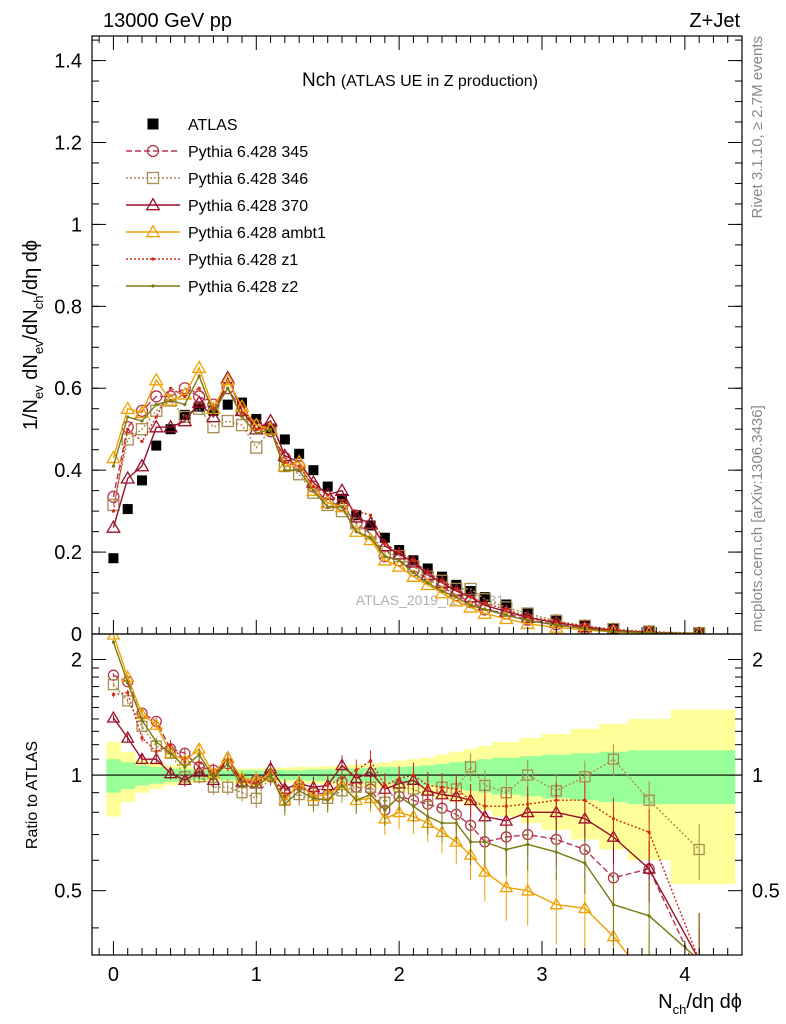 The width and height of the screenshot is (786, 1024). Describe the element at coordinates (439, 81) in the screenshot. I see `main-title-sub: (ATLAS UE in Z production)` at that location.